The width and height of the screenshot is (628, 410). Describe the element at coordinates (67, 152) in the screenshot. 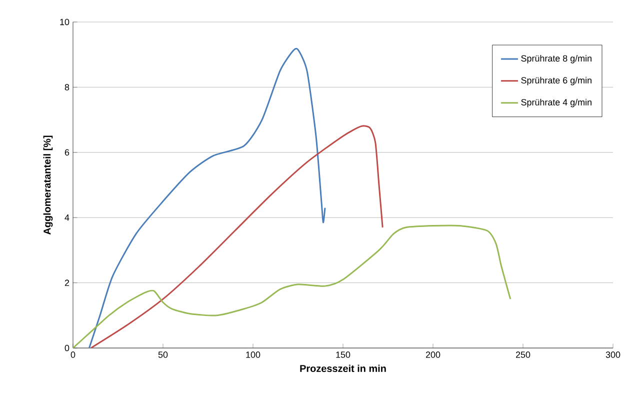

I see `y-tick-label: 6` at that location.